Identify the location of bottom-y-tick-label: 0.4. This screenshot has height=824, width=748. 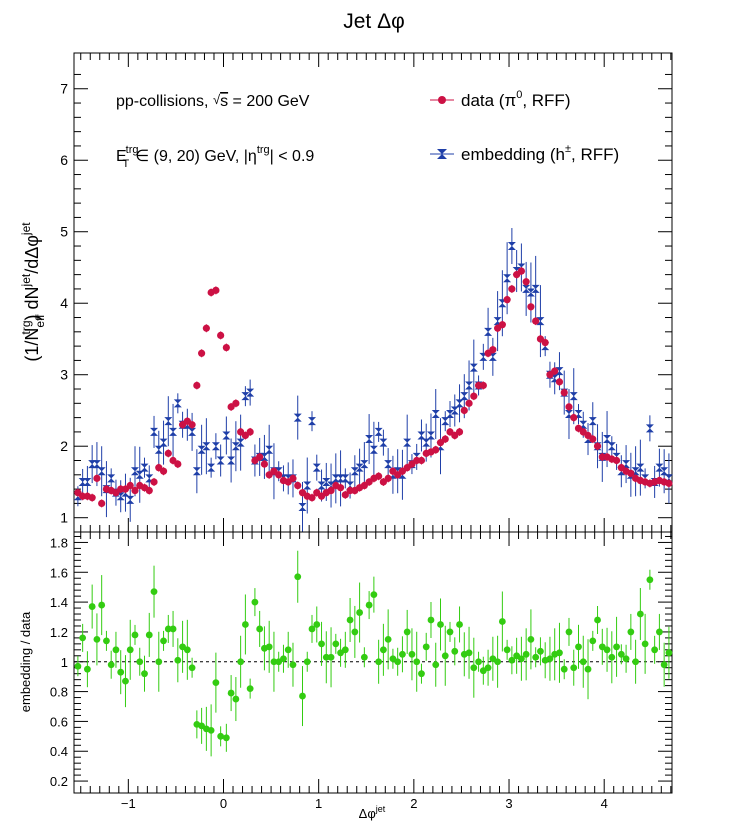
(59, 751).